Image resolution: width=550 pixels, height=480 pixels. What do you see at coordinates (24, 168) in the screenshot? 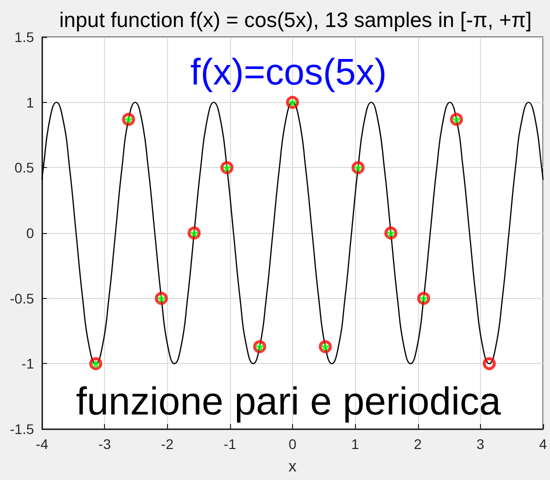
I see `y-tick-label: 0.5` at bounding box center [24, 168].